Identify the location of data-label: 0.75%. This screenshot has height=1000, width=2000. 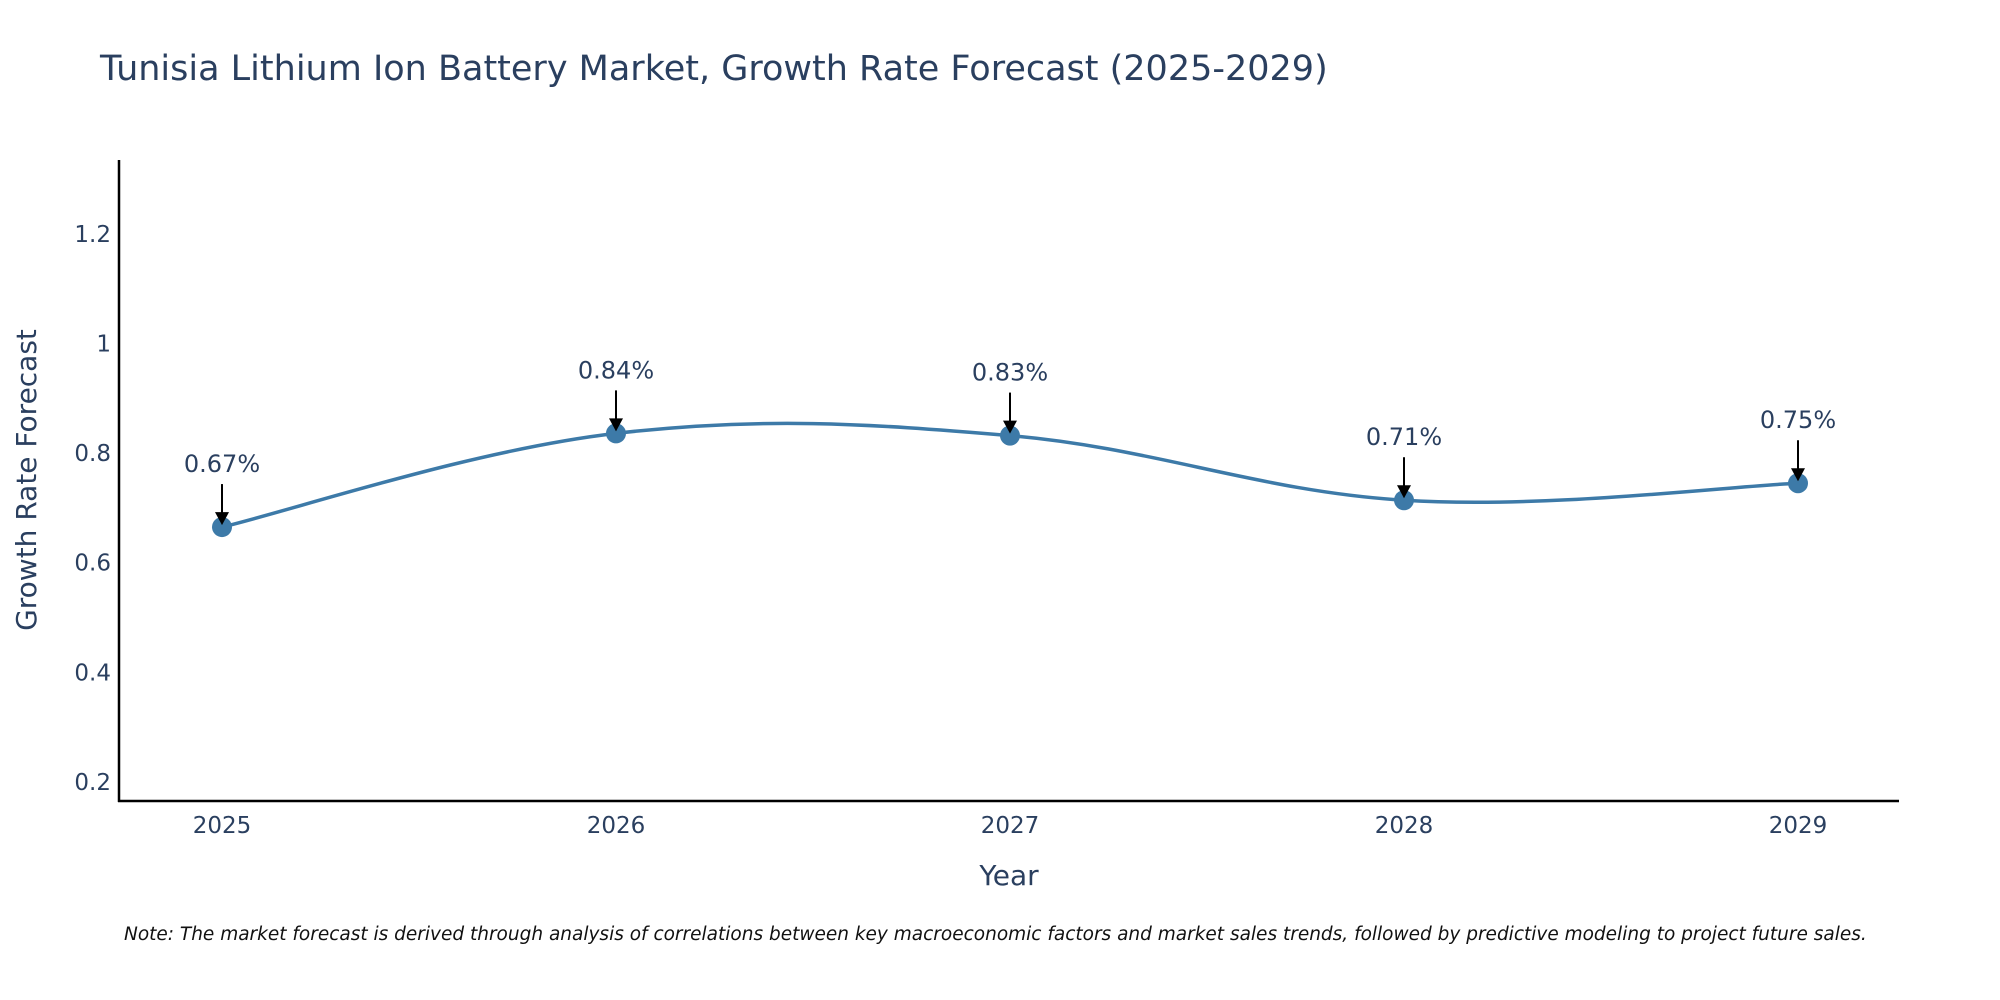
(1798, 420).